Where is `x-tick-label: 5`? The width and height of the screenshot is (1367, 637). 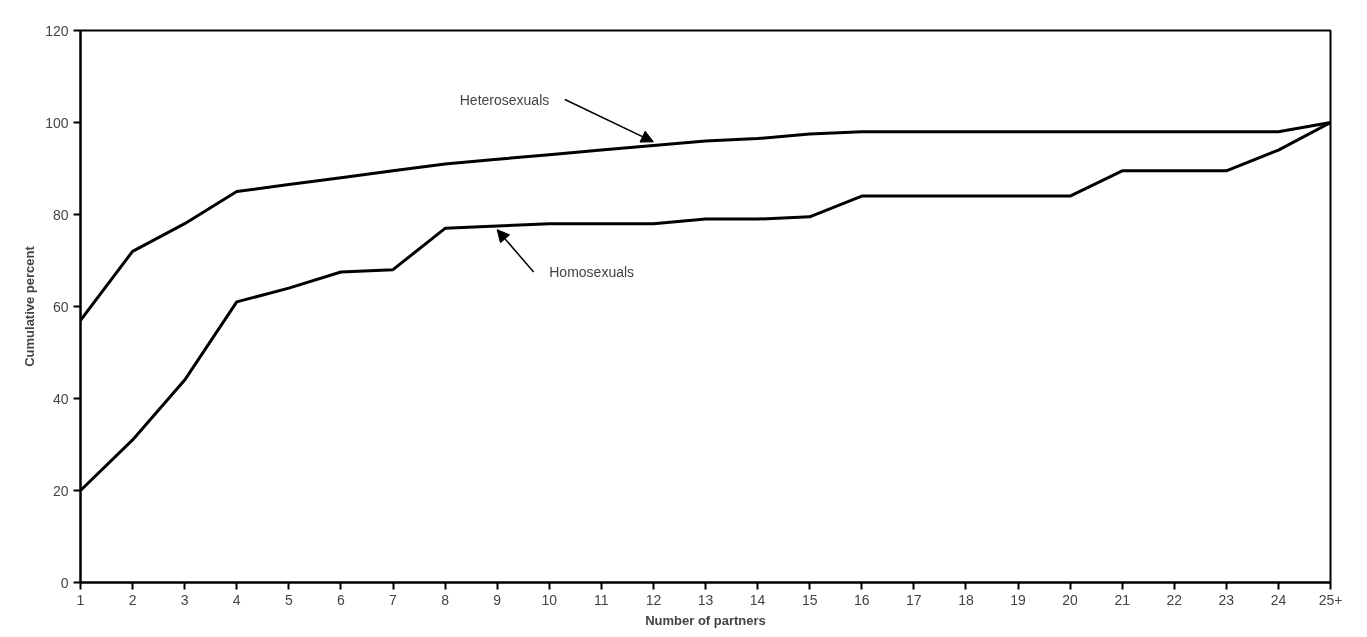 x-tick-label: 5 is located at coordinates (288, 599).